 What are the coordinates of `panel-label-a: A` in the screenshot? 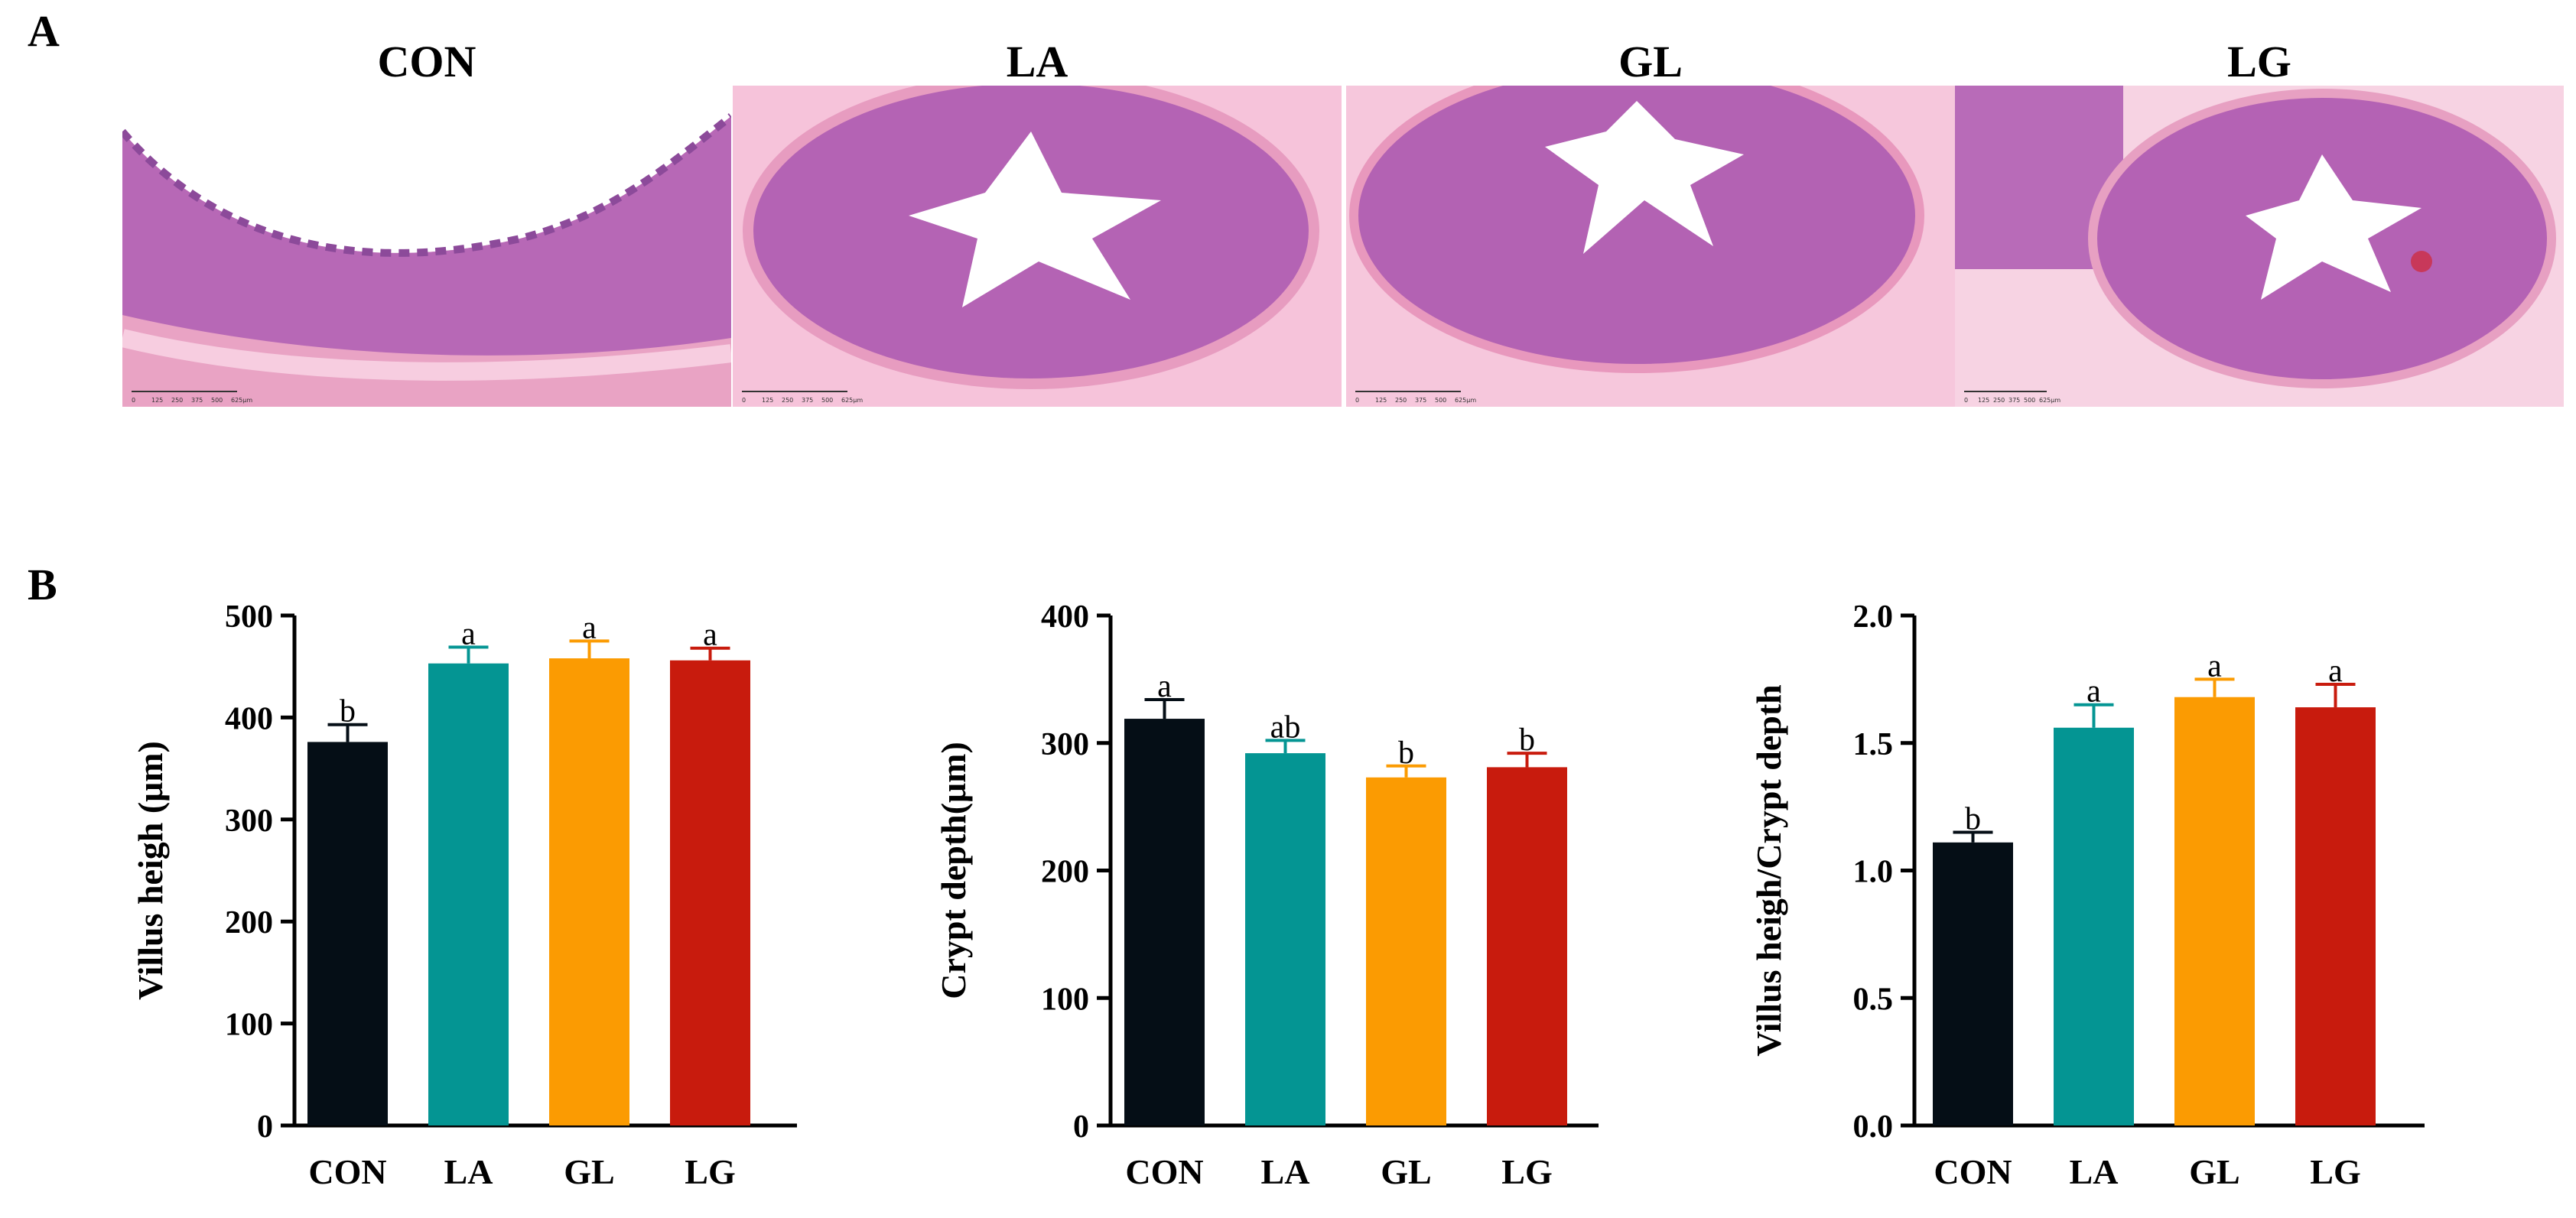 It's located at (44, 31).